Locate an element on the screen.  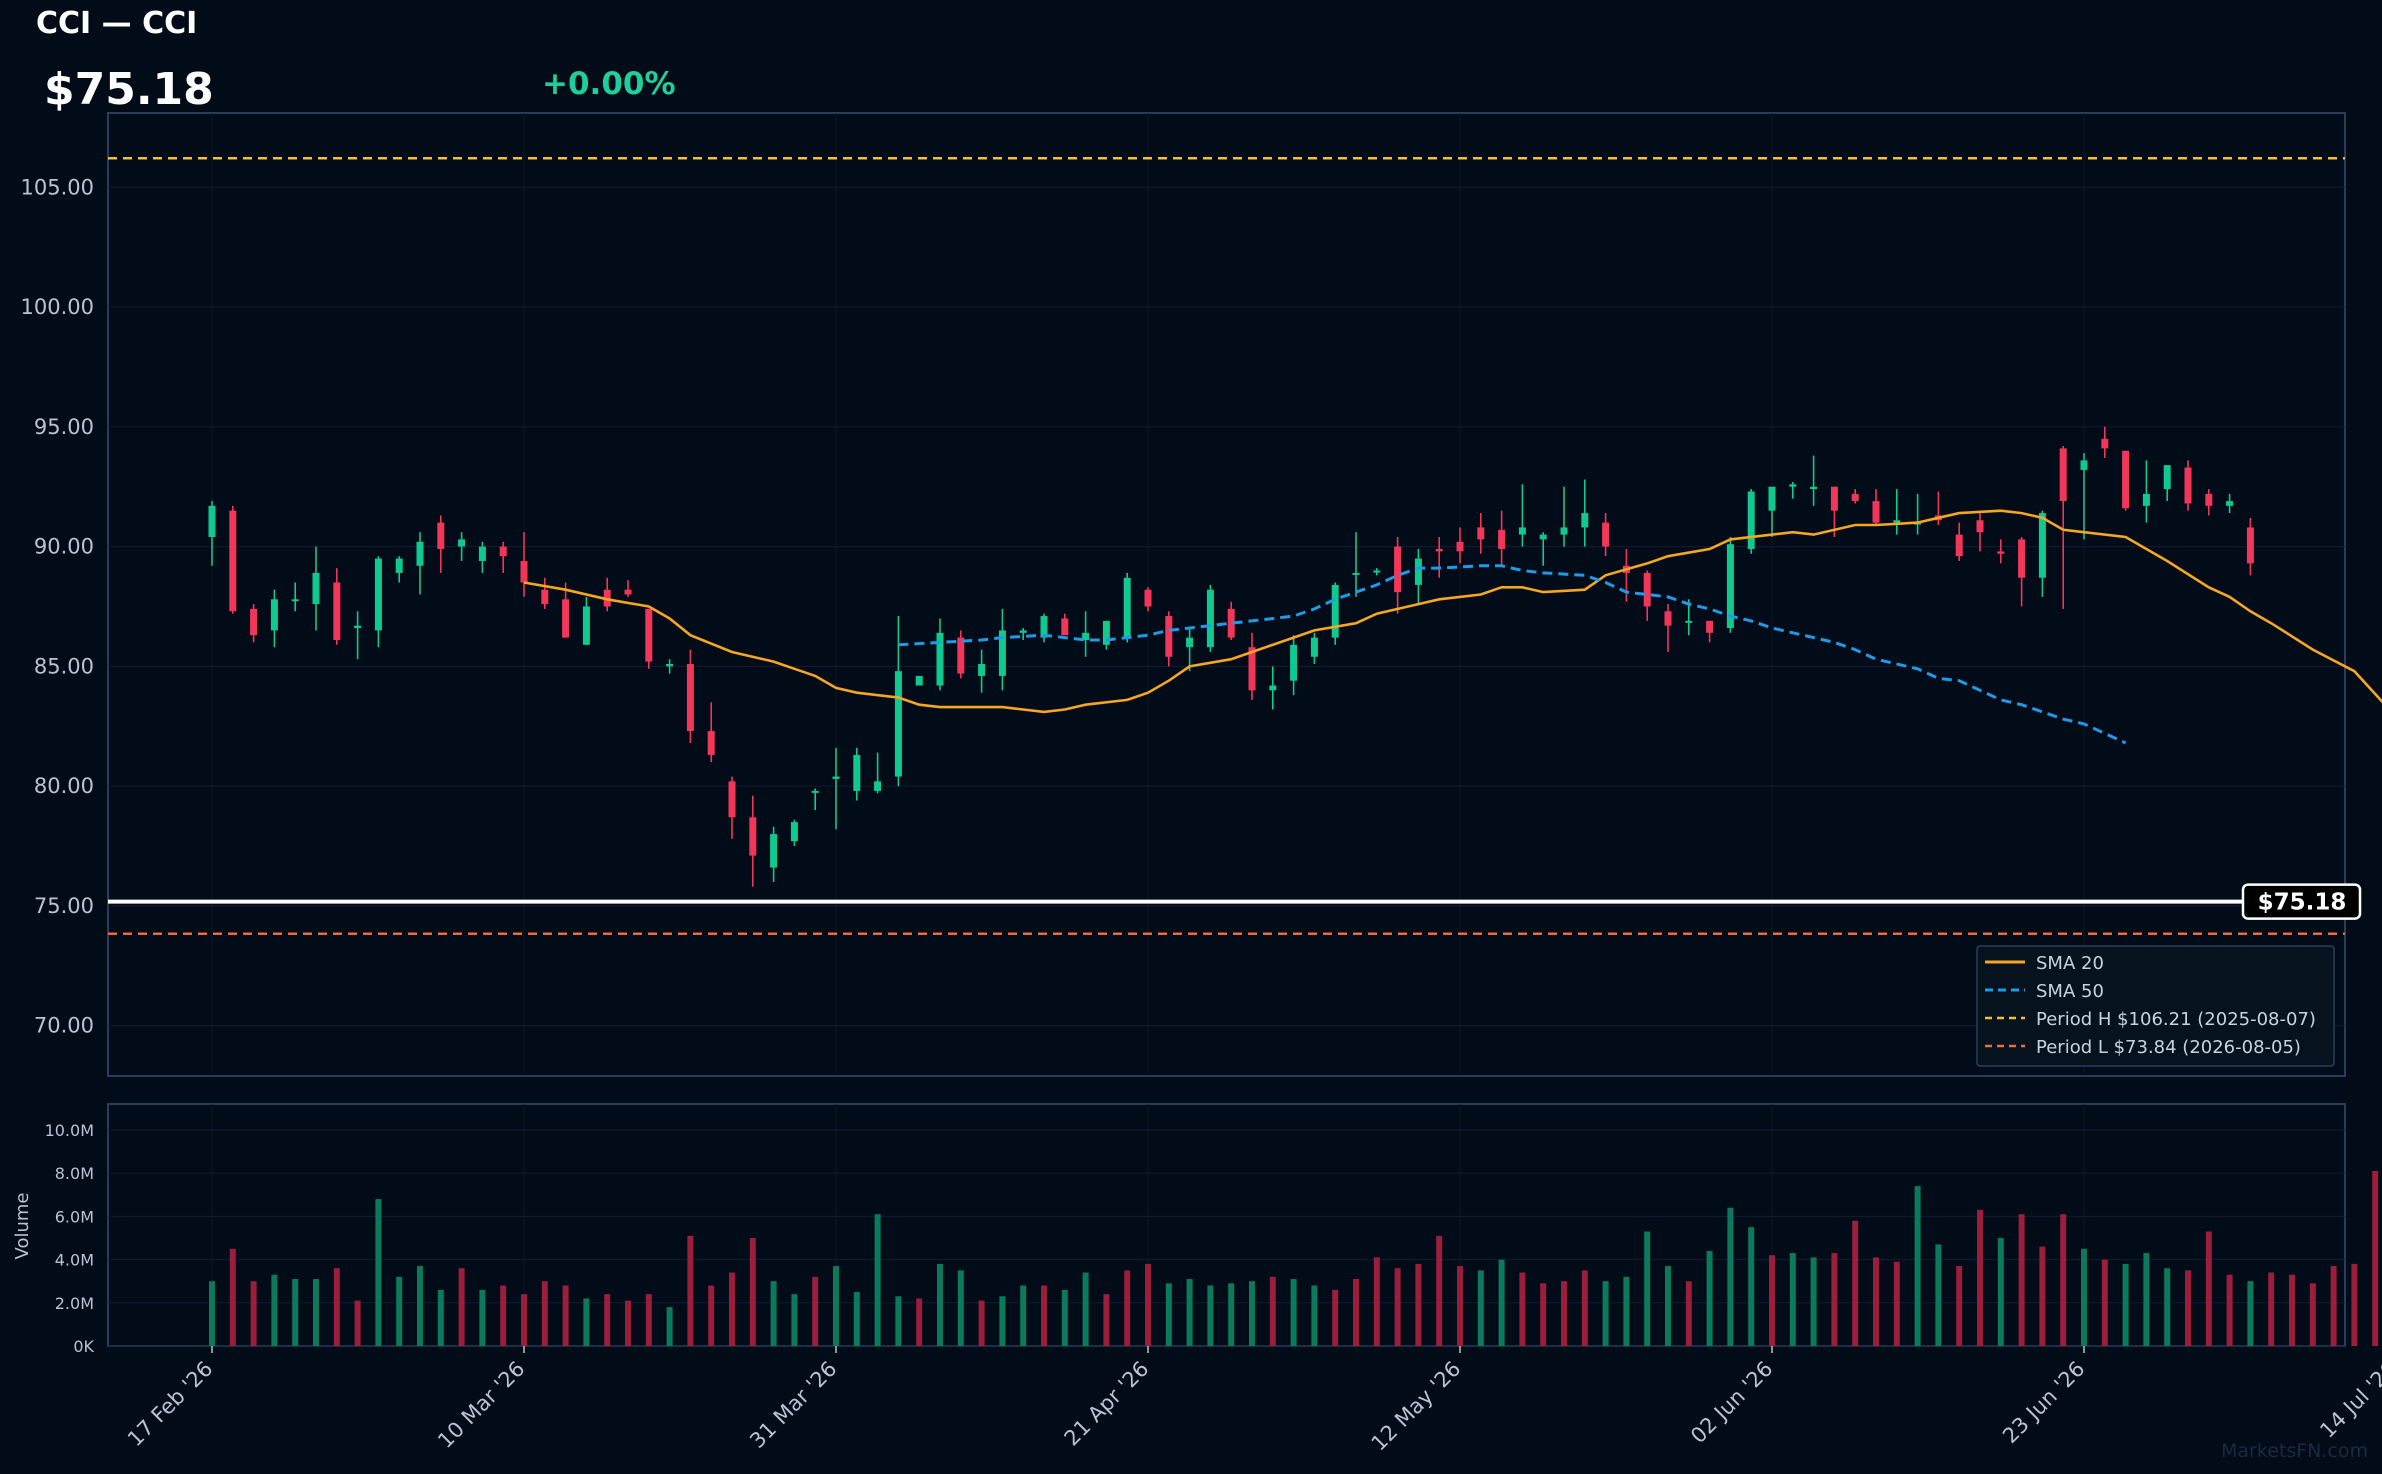
date-tick-label: 12 May '26 is located at coordinates (1416, 1406).